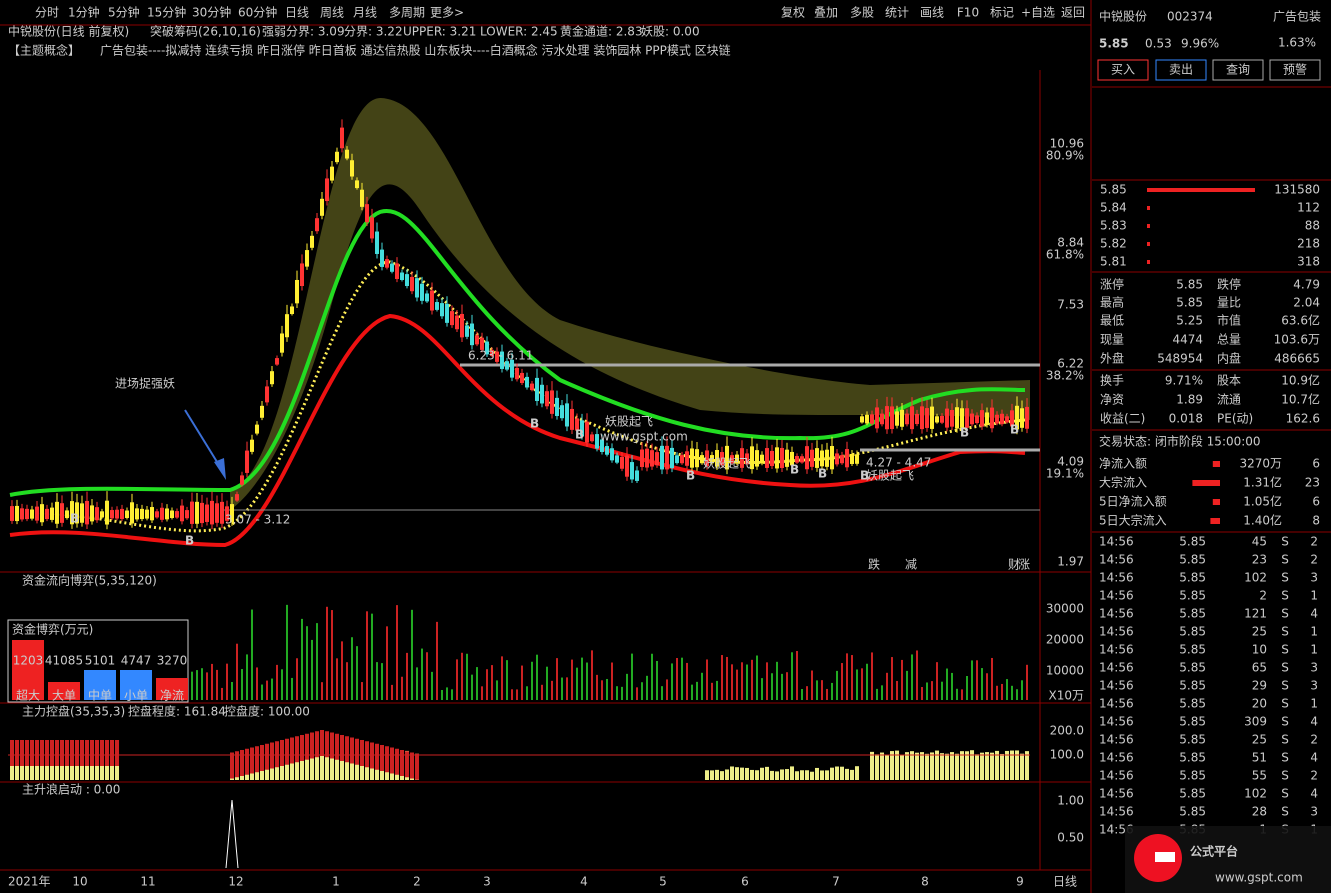  I want to click on sector: 广告包装, so click(1297, 17).